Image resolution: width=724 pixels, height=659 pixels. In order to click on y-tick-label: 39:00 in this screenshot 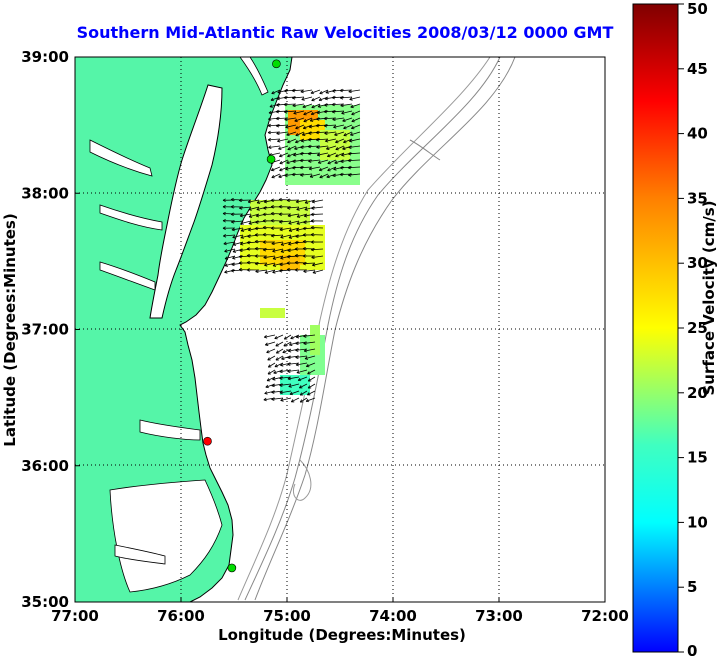, I will do `click(45, 57)`.